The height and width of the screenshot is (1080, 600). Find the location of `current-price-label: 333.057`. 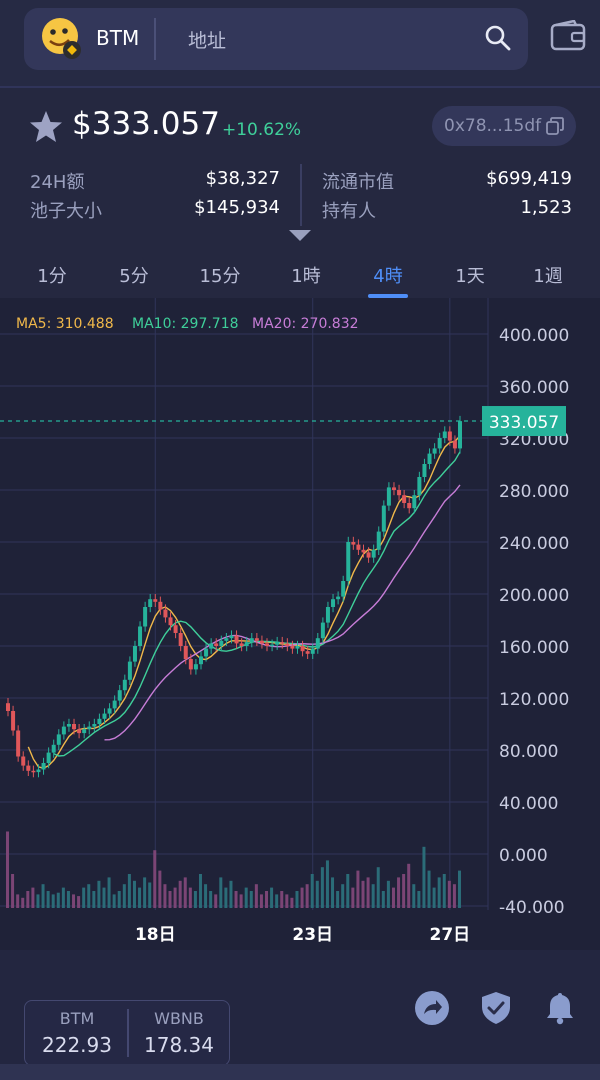

current-price-label: 333.057 is located at coordinates (524, 423).